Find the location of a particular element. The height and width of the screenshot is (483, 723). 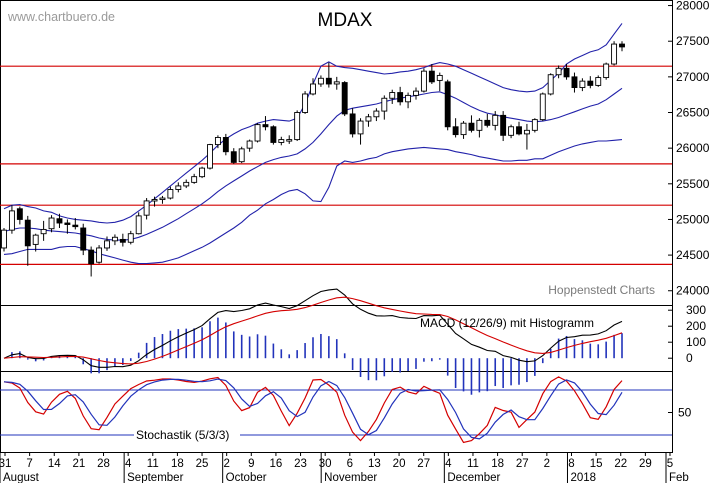

month-label: Feb is located at coordinates (679, 477).